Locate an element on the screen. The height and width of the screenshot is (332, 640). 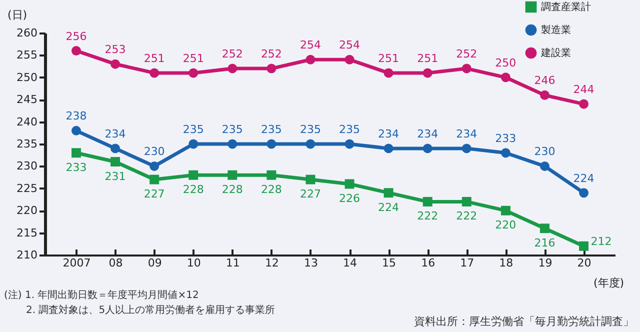
data-label: 216 is located at coordinates (545, 243).